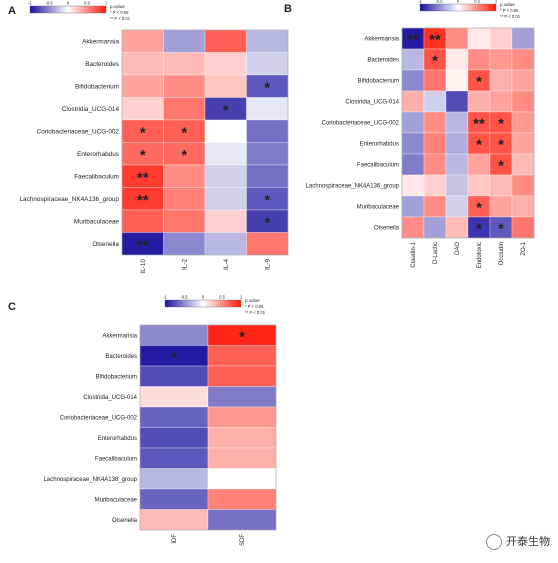  What do you see at coordinates (494, 542) in the screenshot?
I see `wechat-logo-icon` at bounding box center [494, 542].